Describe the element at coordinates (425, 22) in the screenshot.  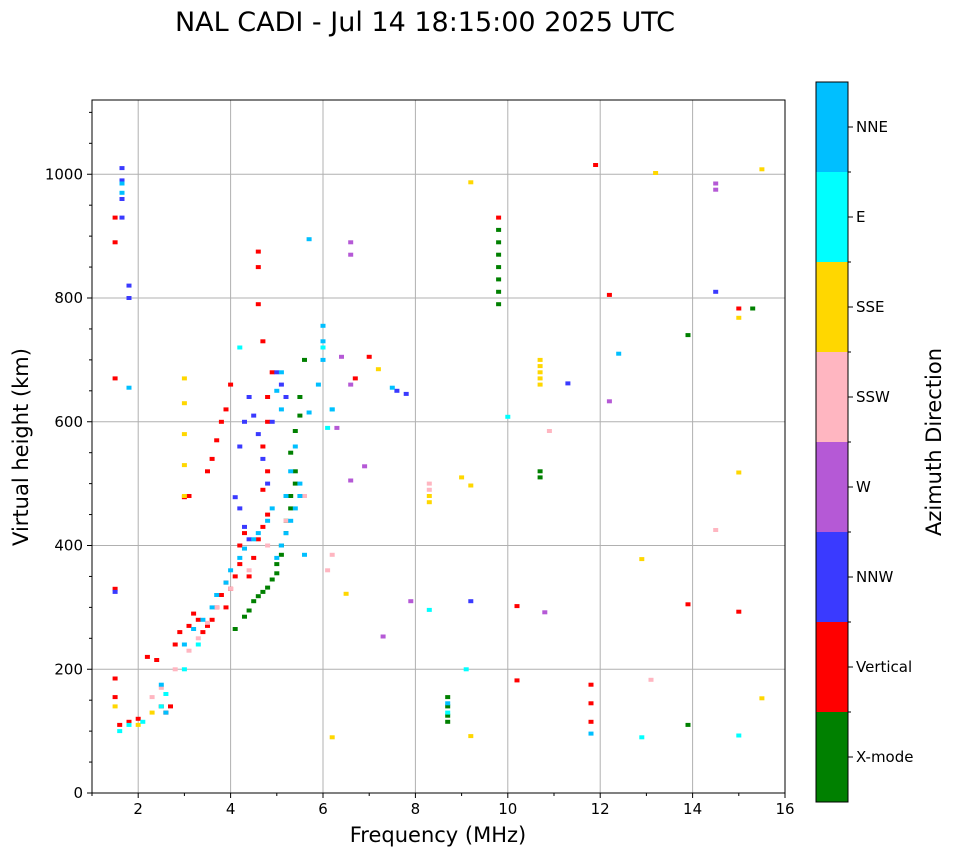
I see `chart-title: NAL CADI - Jul 14 18:15:00 2025 UTC` at that location.